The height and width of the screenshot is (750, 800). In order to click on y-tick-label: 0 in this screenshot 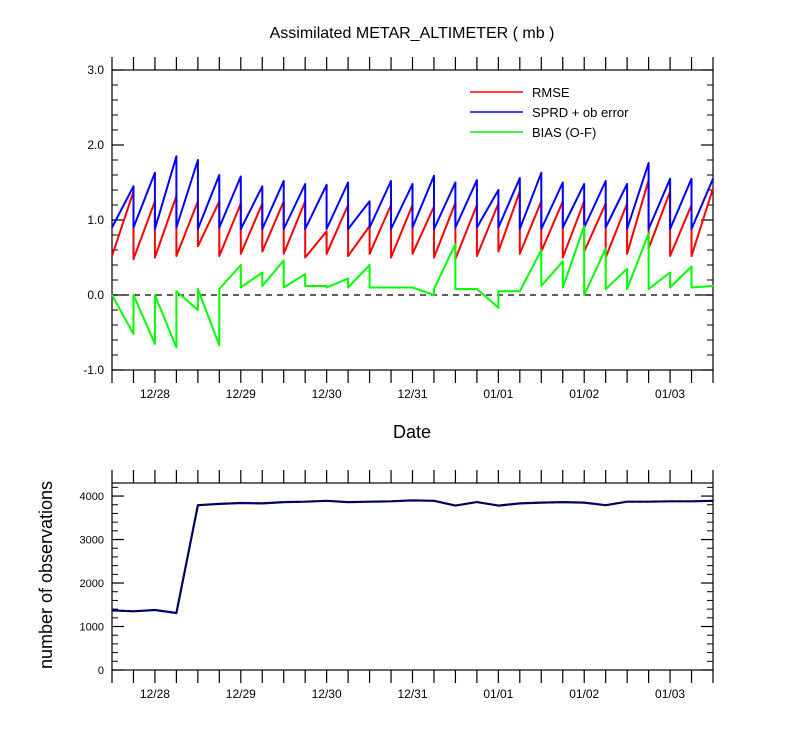, I will do `click(101, 671)`.